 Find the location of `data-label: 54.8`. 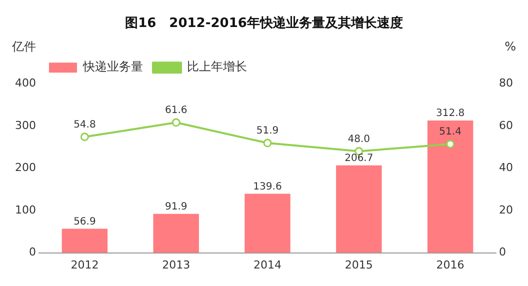

data-label: 54.8 is located at coordinates (85, 124).